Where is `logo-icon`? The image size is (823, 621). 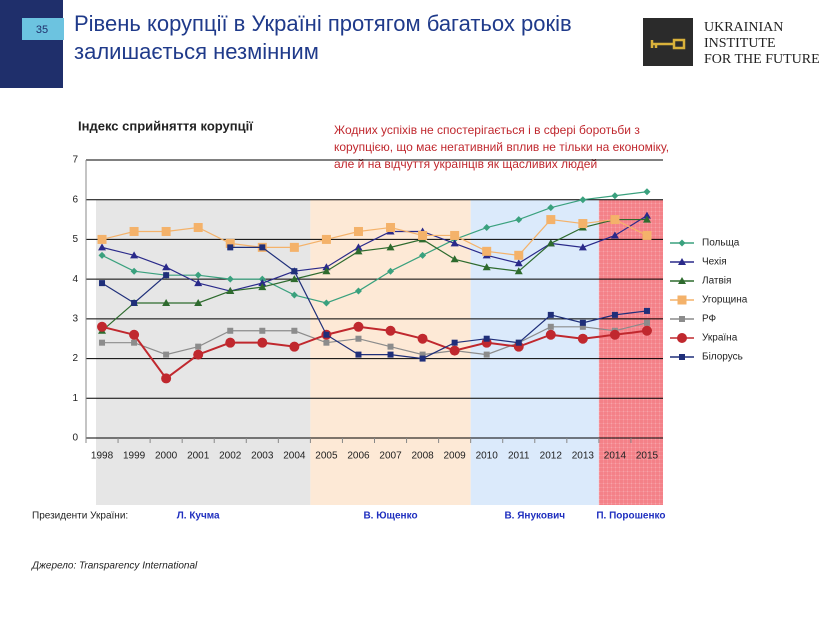 logo-icon is located at coordinates (668, 42).